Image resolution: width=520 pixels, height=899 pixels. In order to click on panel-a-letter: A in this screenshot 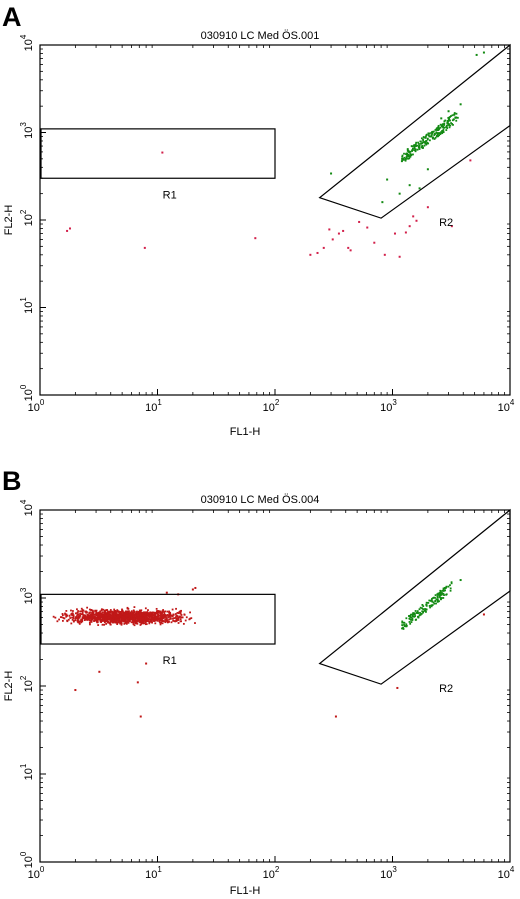, I will do `click(12, 17)`.